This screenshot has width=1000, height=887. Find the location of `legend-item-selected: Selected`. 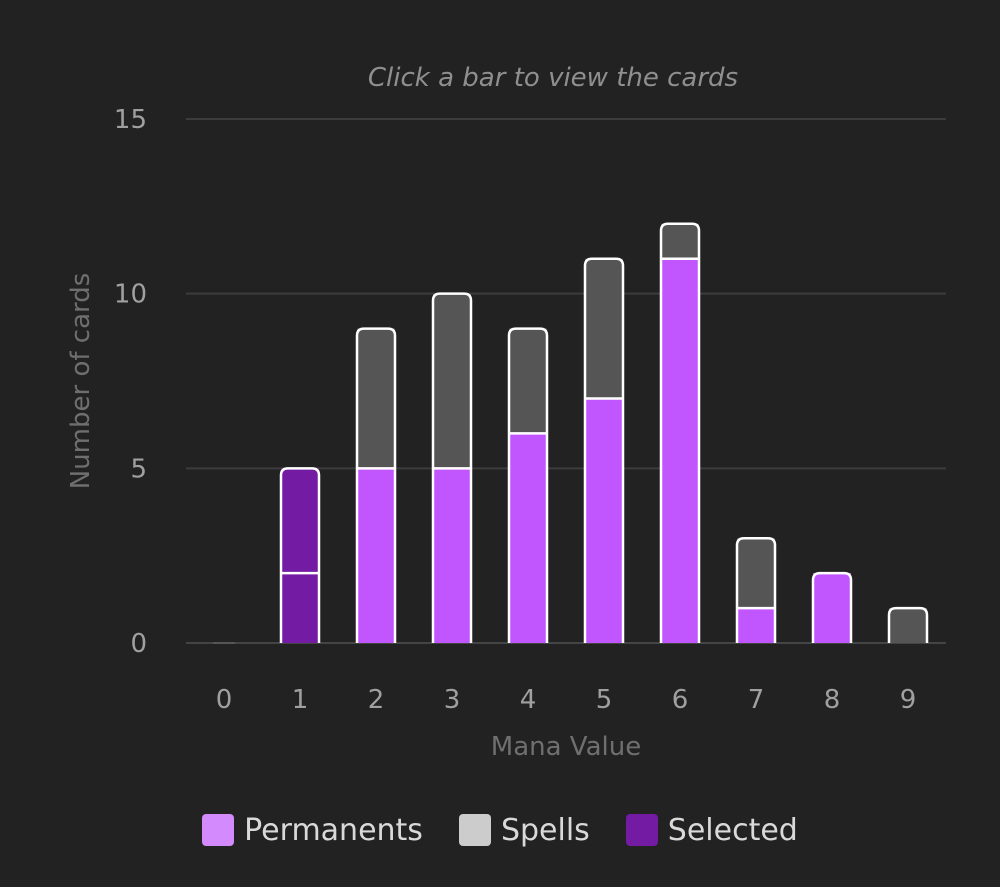

legend-item-selected: Selected is located at coordinates (711, 830).